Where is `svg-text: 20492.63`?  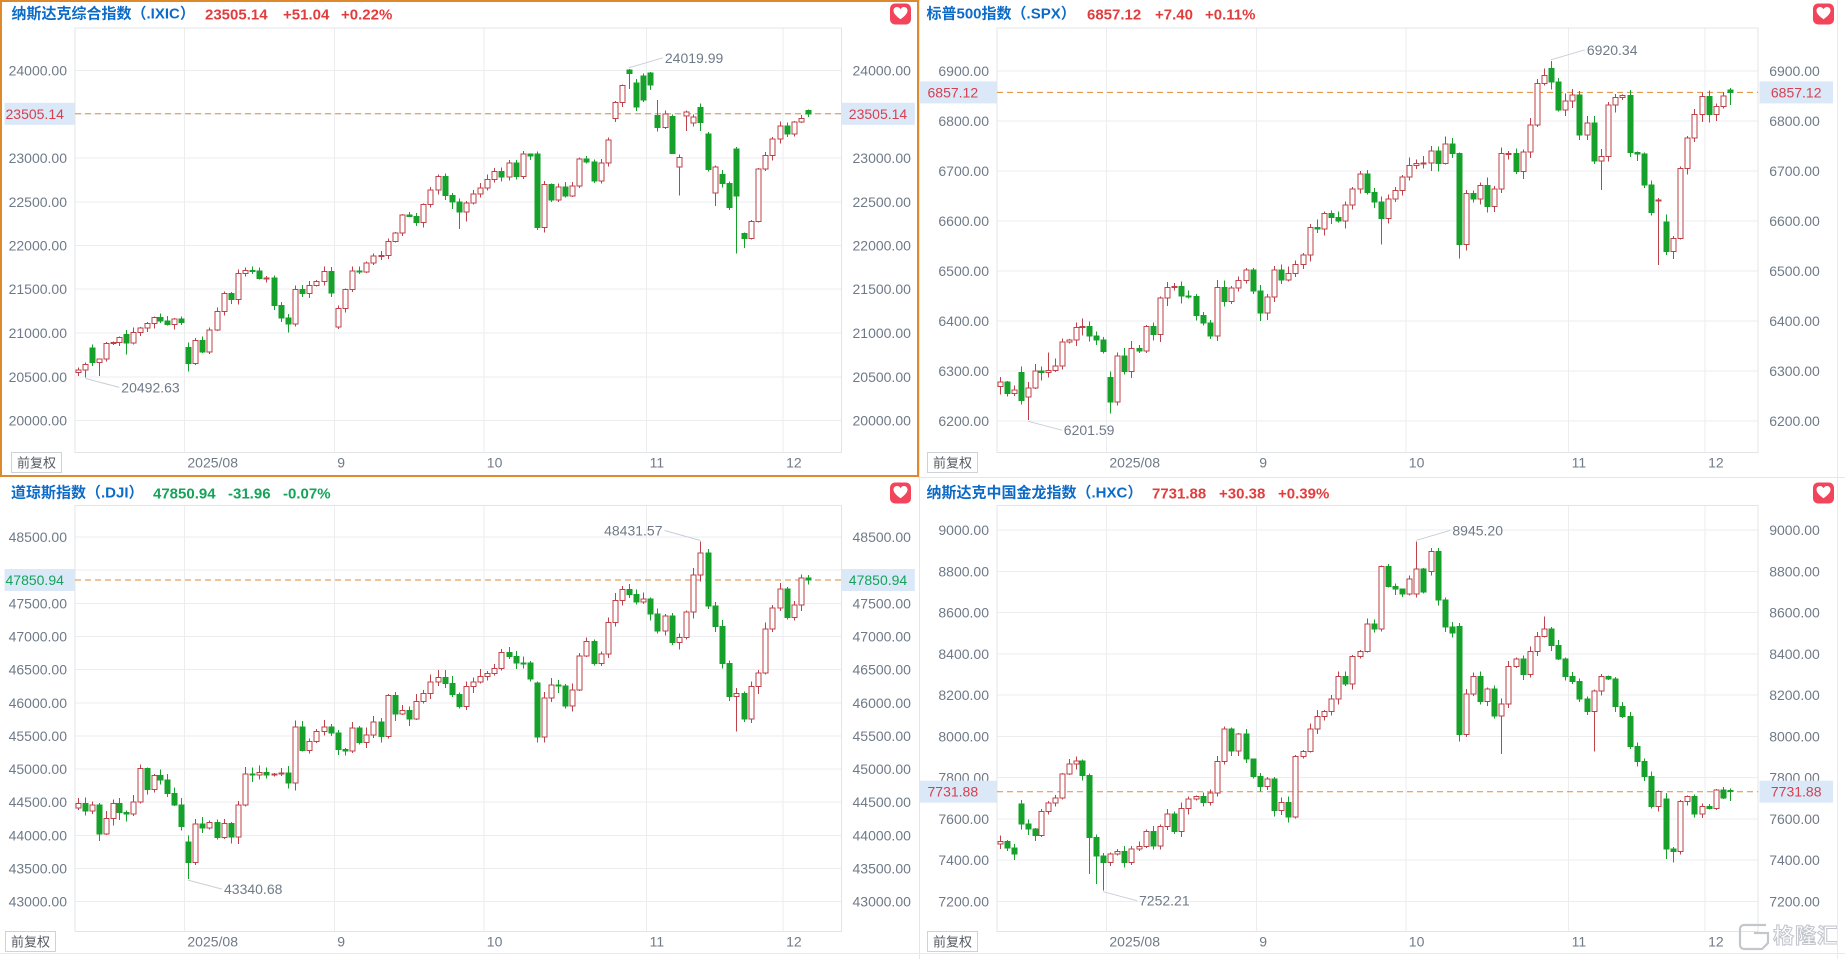
svg-text: 20492.63 is located at coordinates (150, 387).